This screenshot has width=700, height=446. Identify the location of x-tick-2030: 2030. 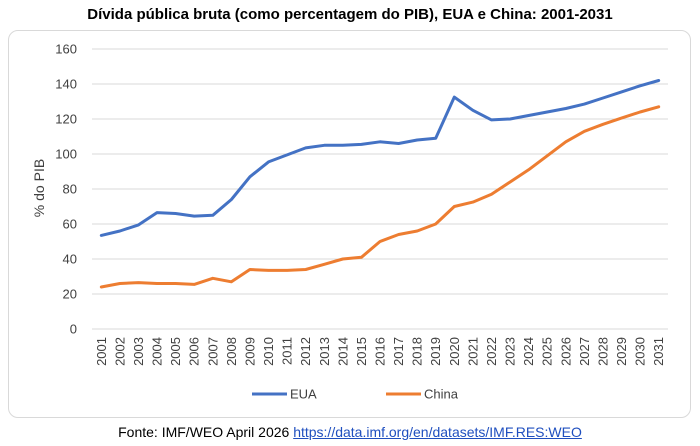
(640, 351).